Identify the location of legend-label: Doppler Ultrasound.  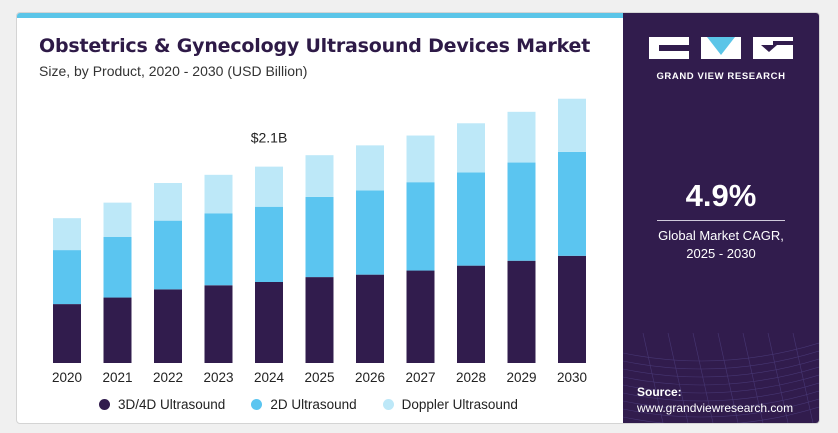
(459, 404).